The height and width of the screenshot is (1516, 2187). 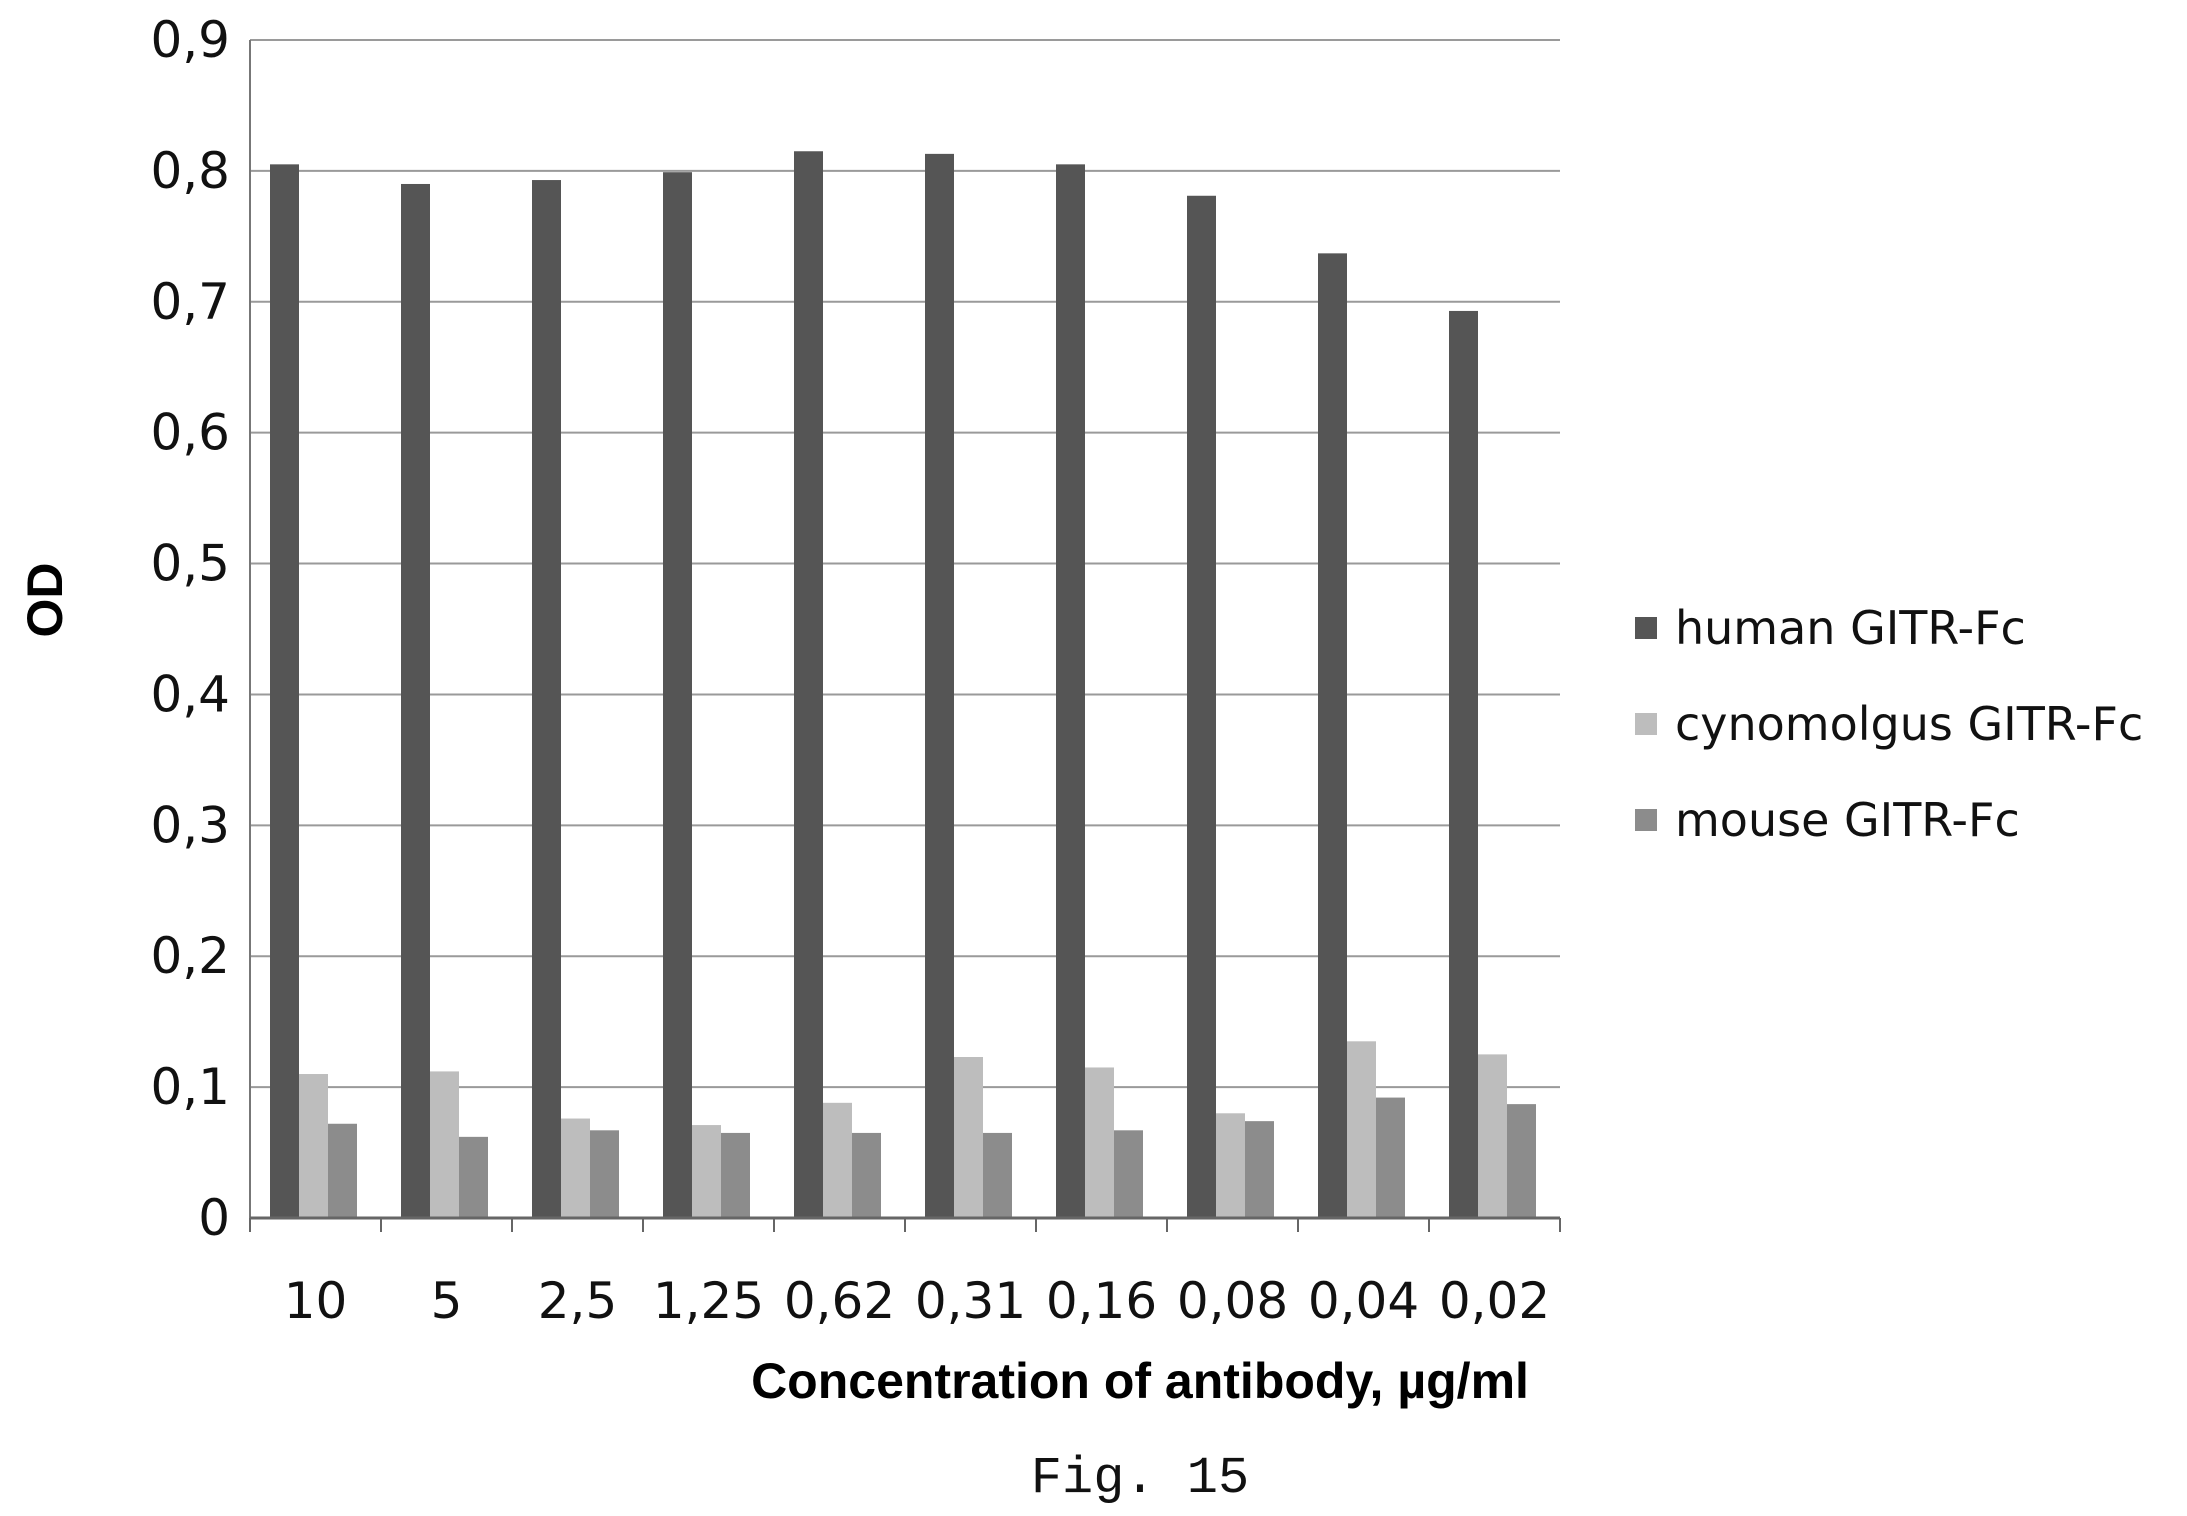 I want to click on x-tick-label: 0,16, so click(x=1101, y=1301).